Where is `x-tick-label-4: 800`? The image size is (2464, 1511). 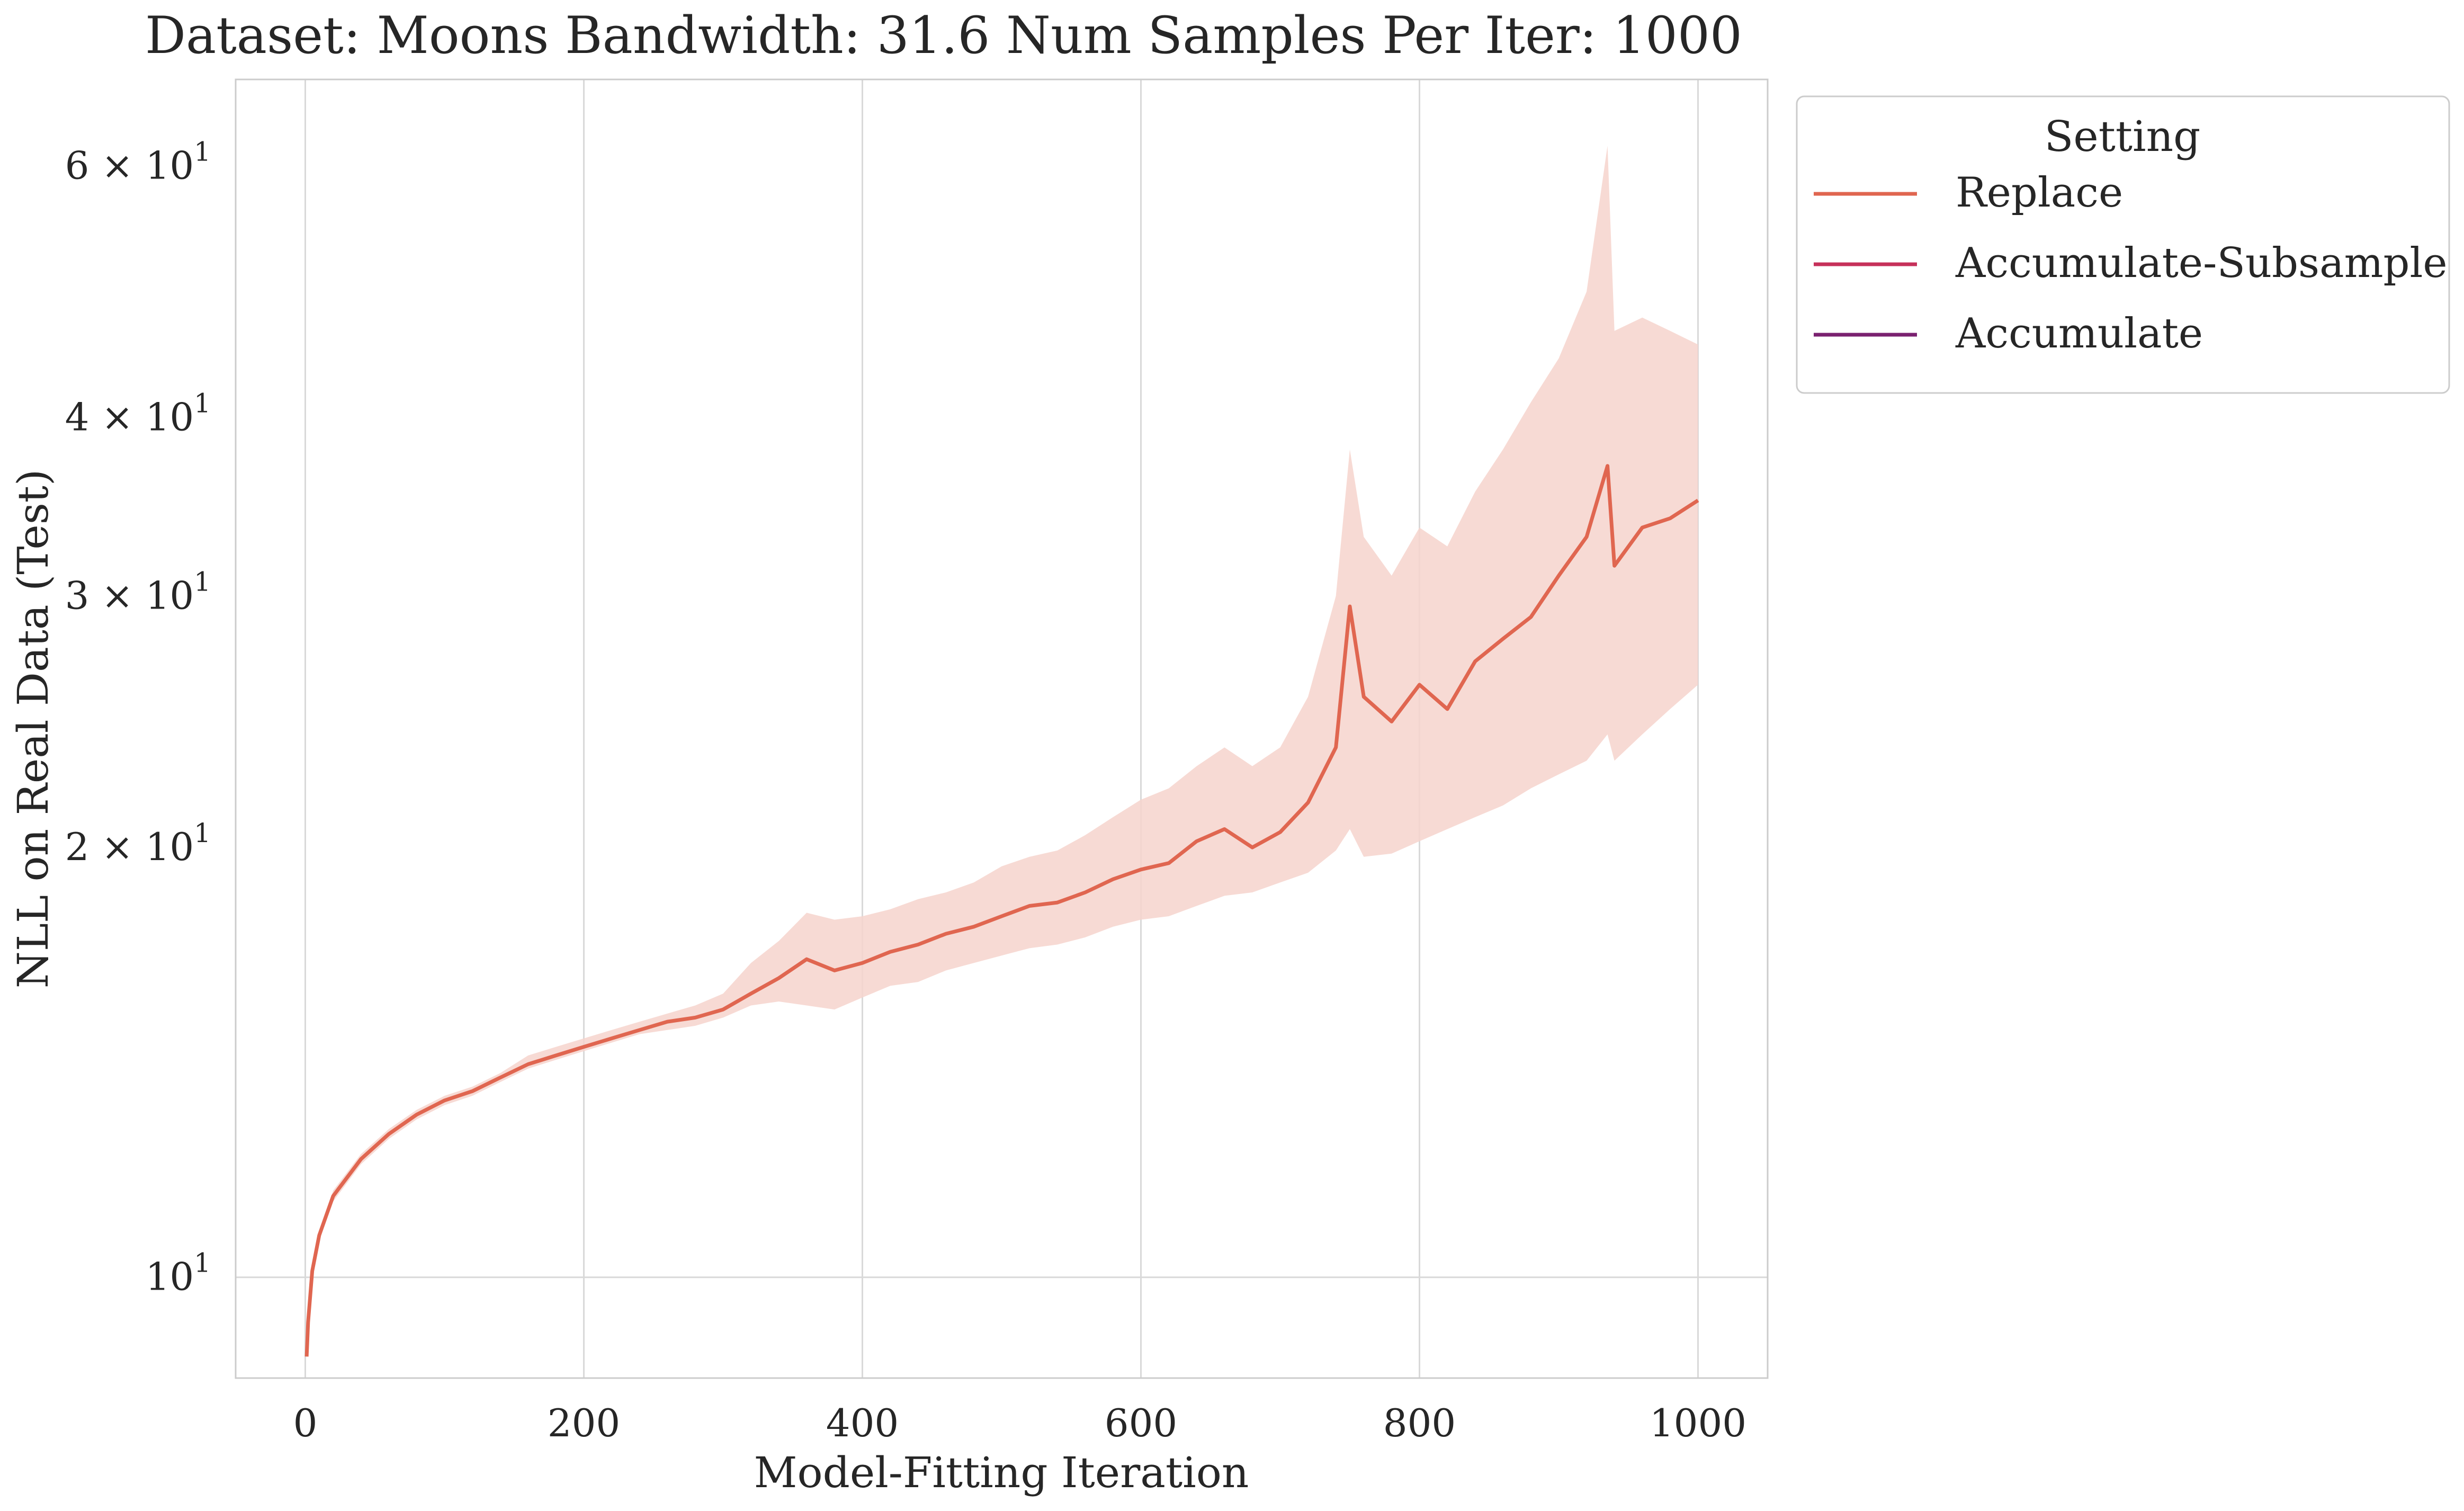
x-tick-label-4: 800 is located at coordinates (1419, 1423).